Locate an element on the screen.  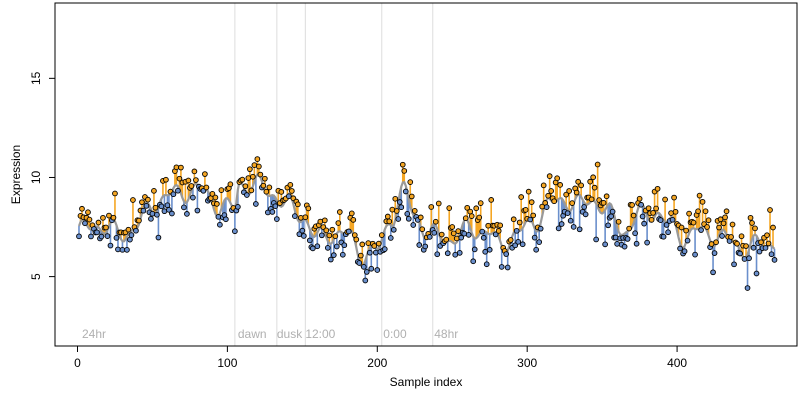
annotation-label: 48hr is located at coordinates (446, 334).